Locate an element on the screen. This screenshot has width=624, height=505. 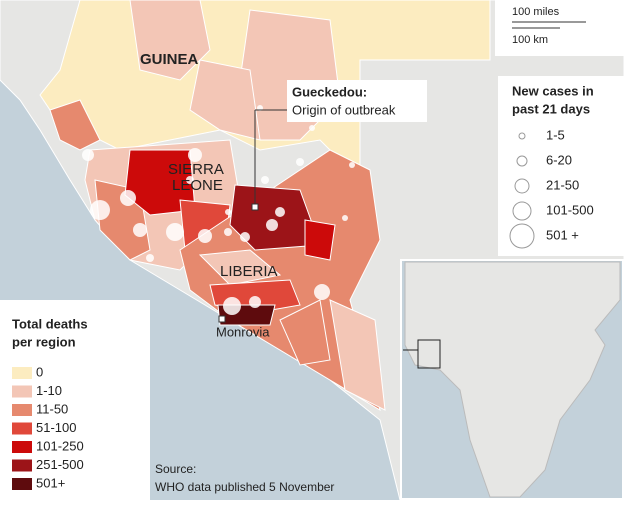
legend-title: past 21 days is located at coordinates (551, 108).